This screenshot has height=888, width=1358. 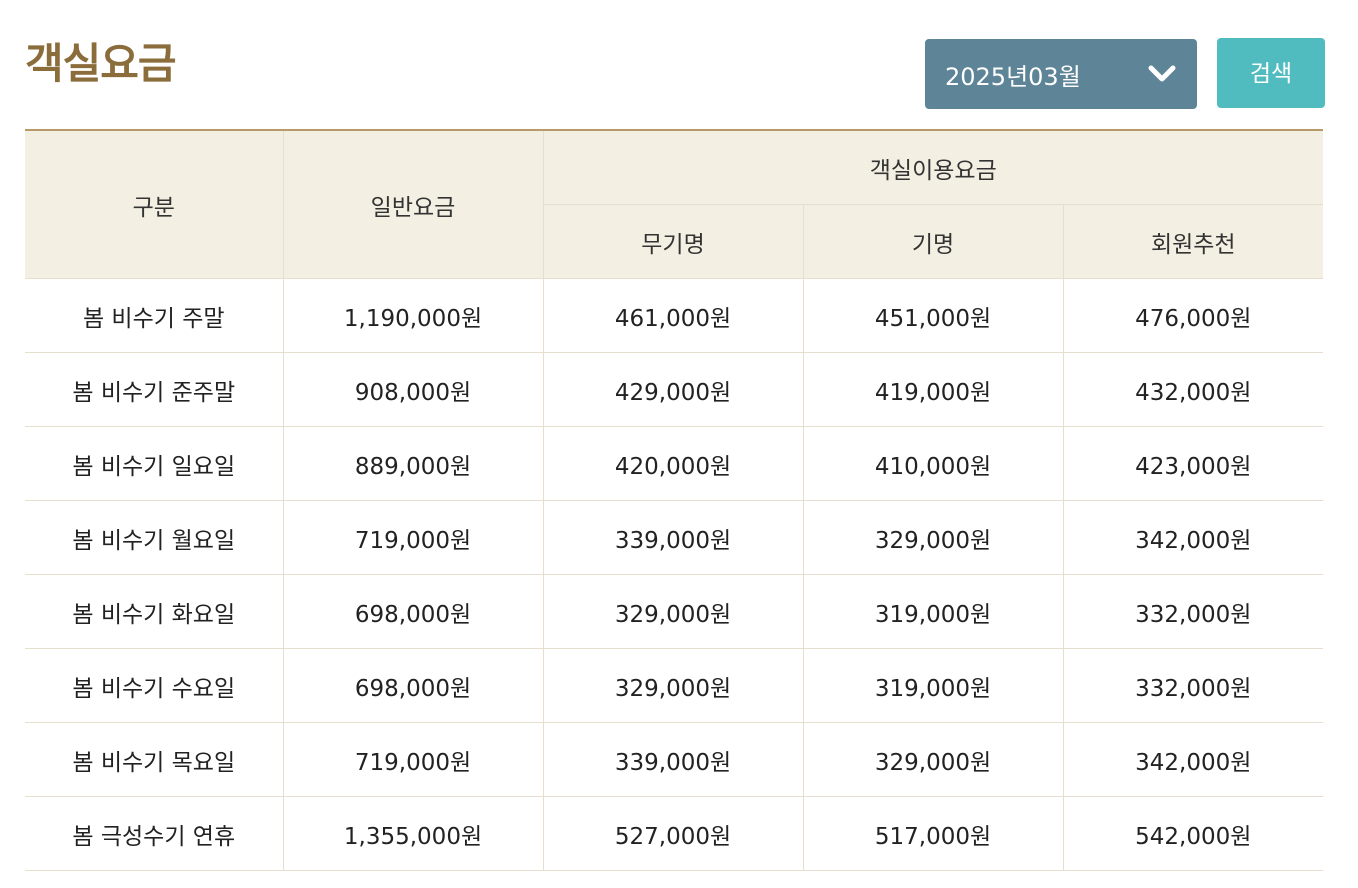 What do you see at coordinates (1193, 241) in the screenshot?
I see `header-member-referral: 회원추천` at bounding box center [1193, 241].